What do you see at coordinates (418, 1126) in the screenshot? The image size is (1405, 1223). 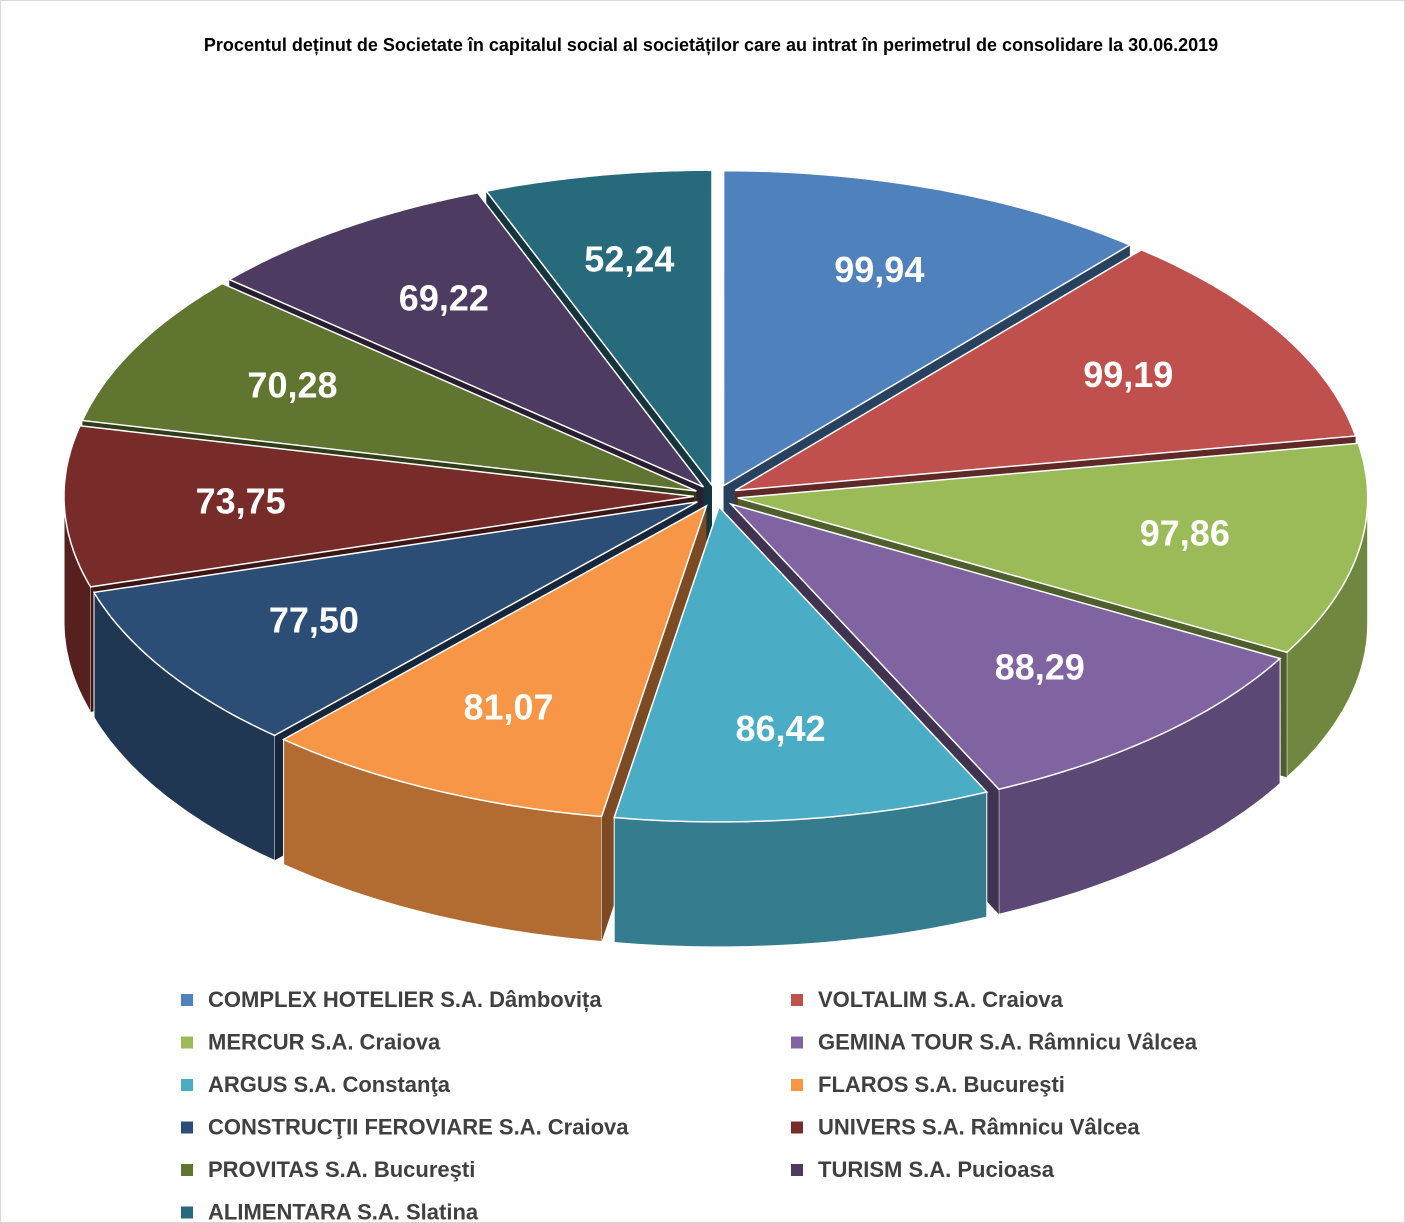 I see `legend-label: CONSTRUCŢII FEROVIARE S.A. Craiova` at bounding box center [418, 1126].